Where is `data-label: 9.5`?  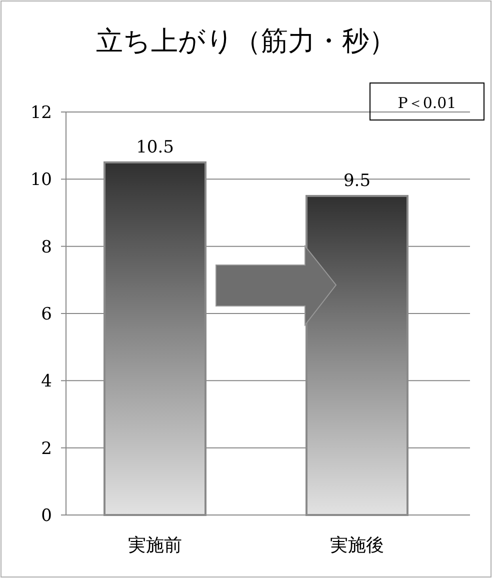 data-label: 9.5 is located at coordinates (357, 180).